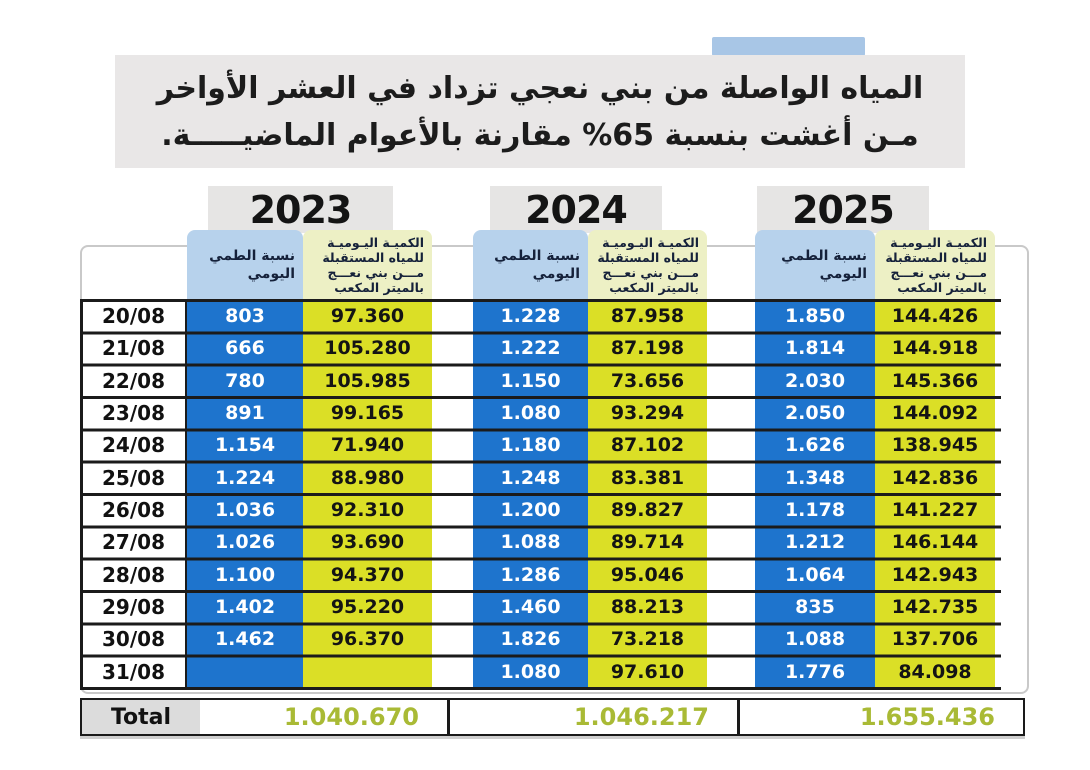 The width and height of the screenshot is (1090, 770). What do you see at coordinates (245, 574) in the screenshot?
I see `value-cell: 1.100` at bounding box center [245, 574].